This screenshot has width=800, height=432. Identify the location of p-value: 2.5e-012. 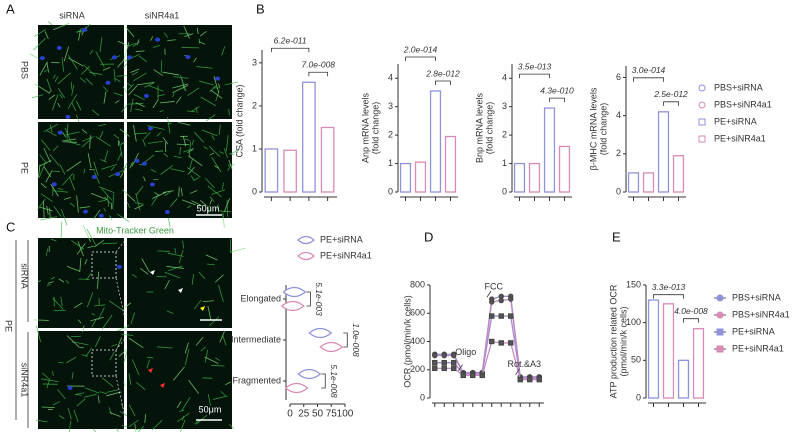
(670, 94).